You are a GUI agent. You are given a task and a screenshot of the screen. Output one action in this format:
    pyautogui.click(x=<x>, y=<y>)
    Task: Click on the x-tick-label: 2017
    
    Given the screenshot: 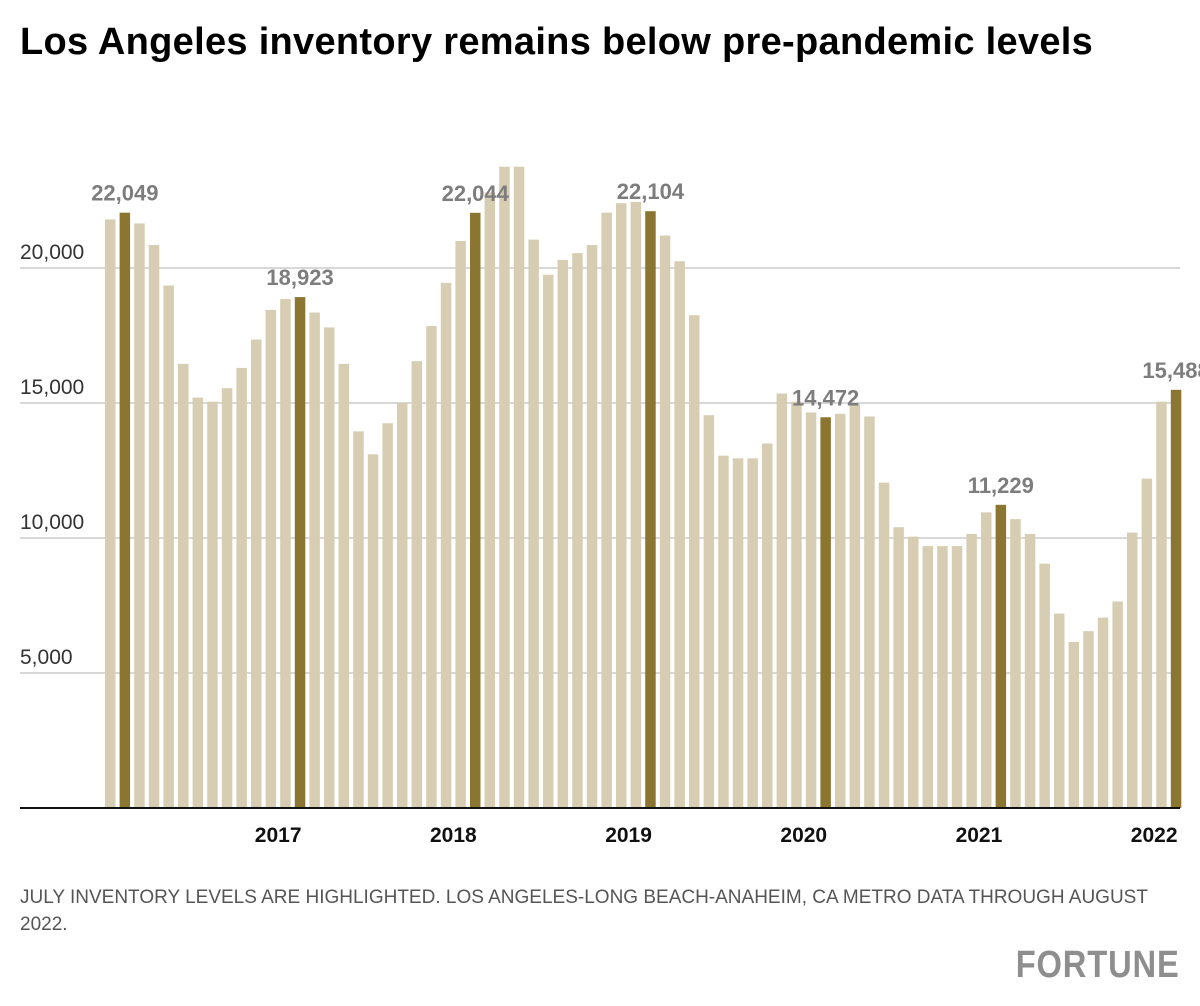 What is the action you would take?
    pyautogui.click(x=278, y=835)
    